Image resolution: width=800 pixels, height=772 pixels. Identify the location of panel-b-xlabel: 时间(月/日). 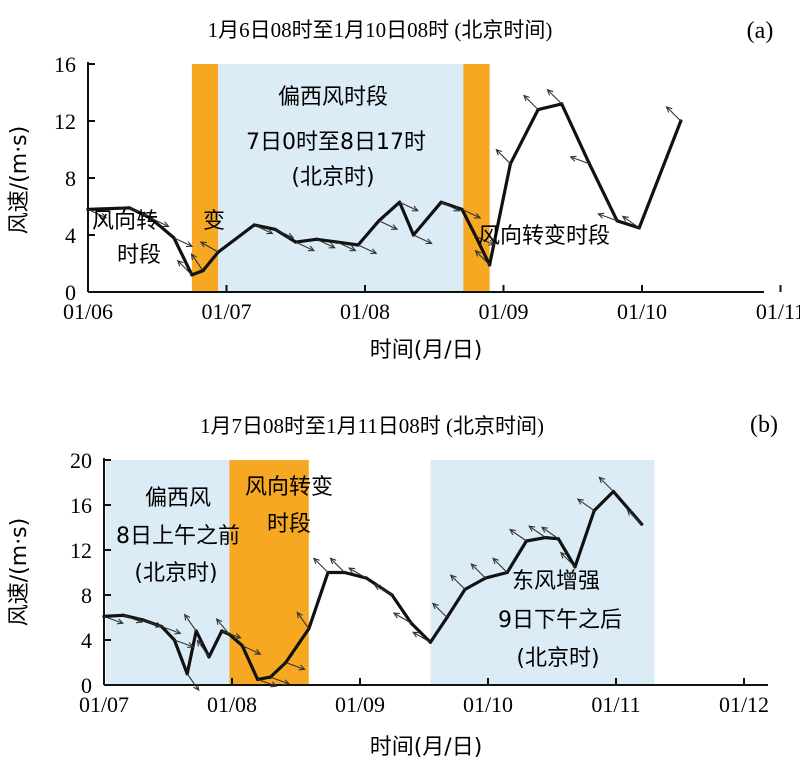
(426, 747).